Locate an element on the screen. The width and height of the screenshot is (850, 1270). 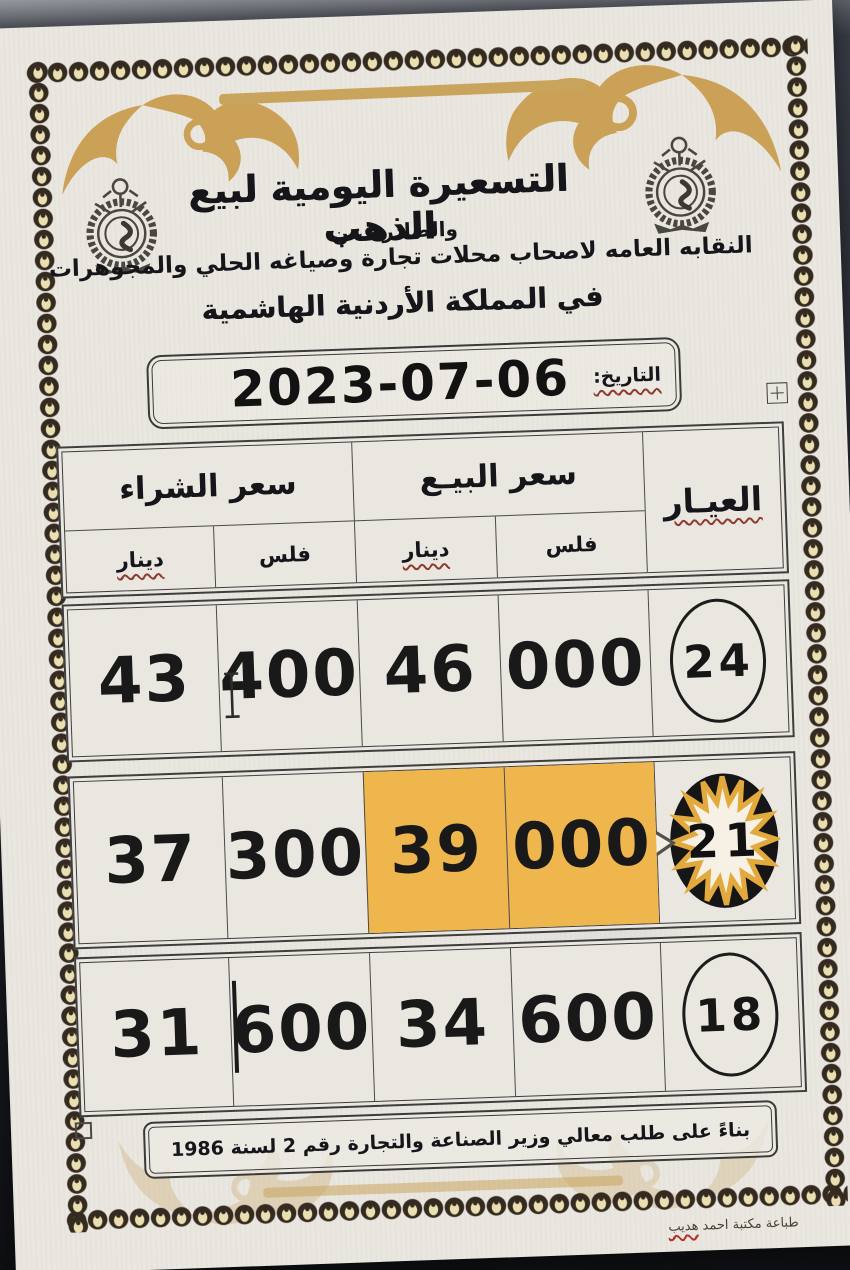
table-row-21k: 37 300 39 000 21 is located at coordinates (434, 850).